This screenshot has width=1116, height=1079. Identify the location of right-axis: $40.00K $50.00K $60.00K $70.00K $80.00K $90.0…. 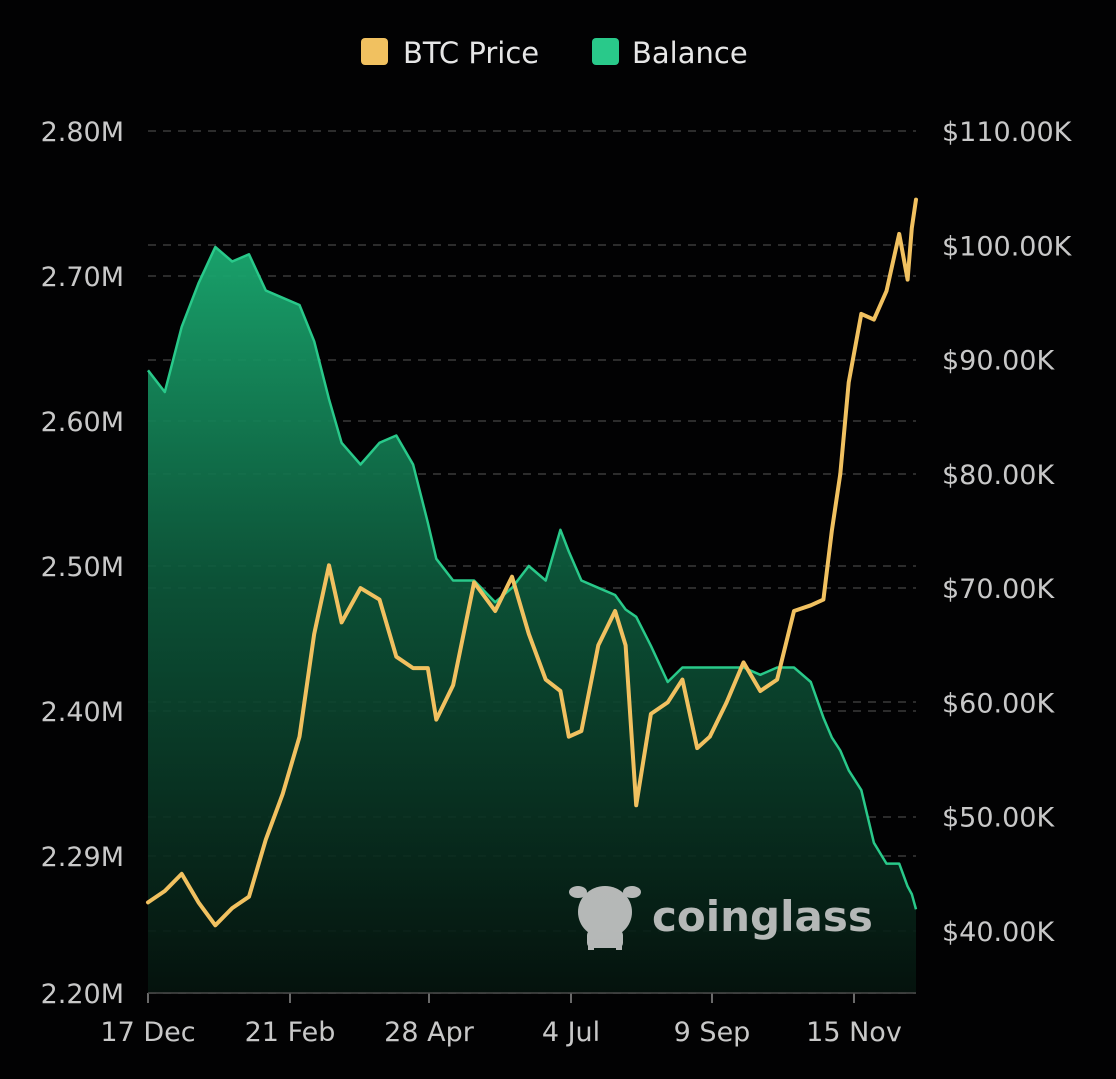
(1007, 532).